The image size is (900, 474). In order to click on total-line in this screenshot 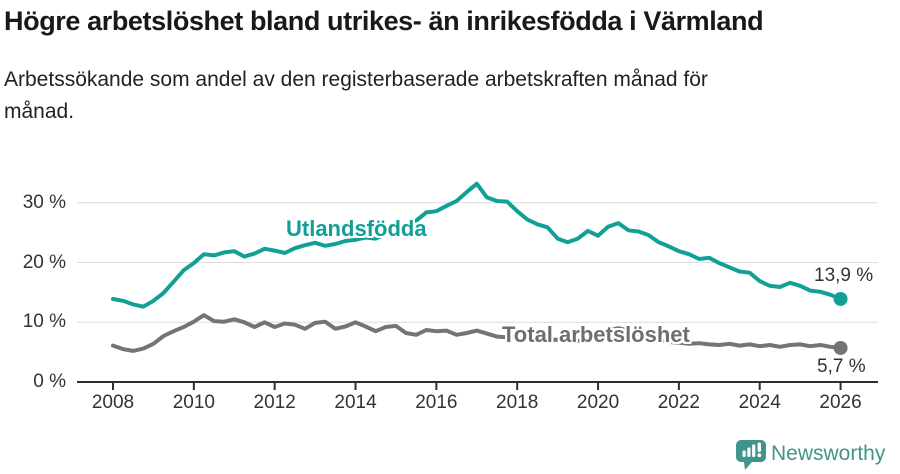, I will do `click(477, 333)`.